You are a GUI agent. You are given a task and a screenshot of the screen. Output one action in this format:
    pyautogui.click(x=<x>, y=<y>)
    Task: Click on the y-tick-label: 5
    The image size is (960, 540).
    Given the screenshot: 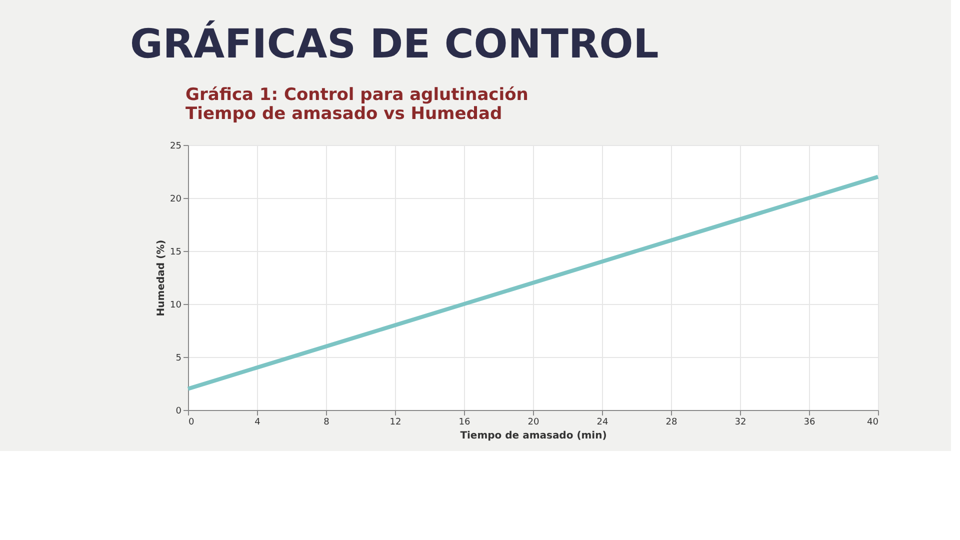 What is the action you would take?
    pyautogui.click(x=179, y=359)
    